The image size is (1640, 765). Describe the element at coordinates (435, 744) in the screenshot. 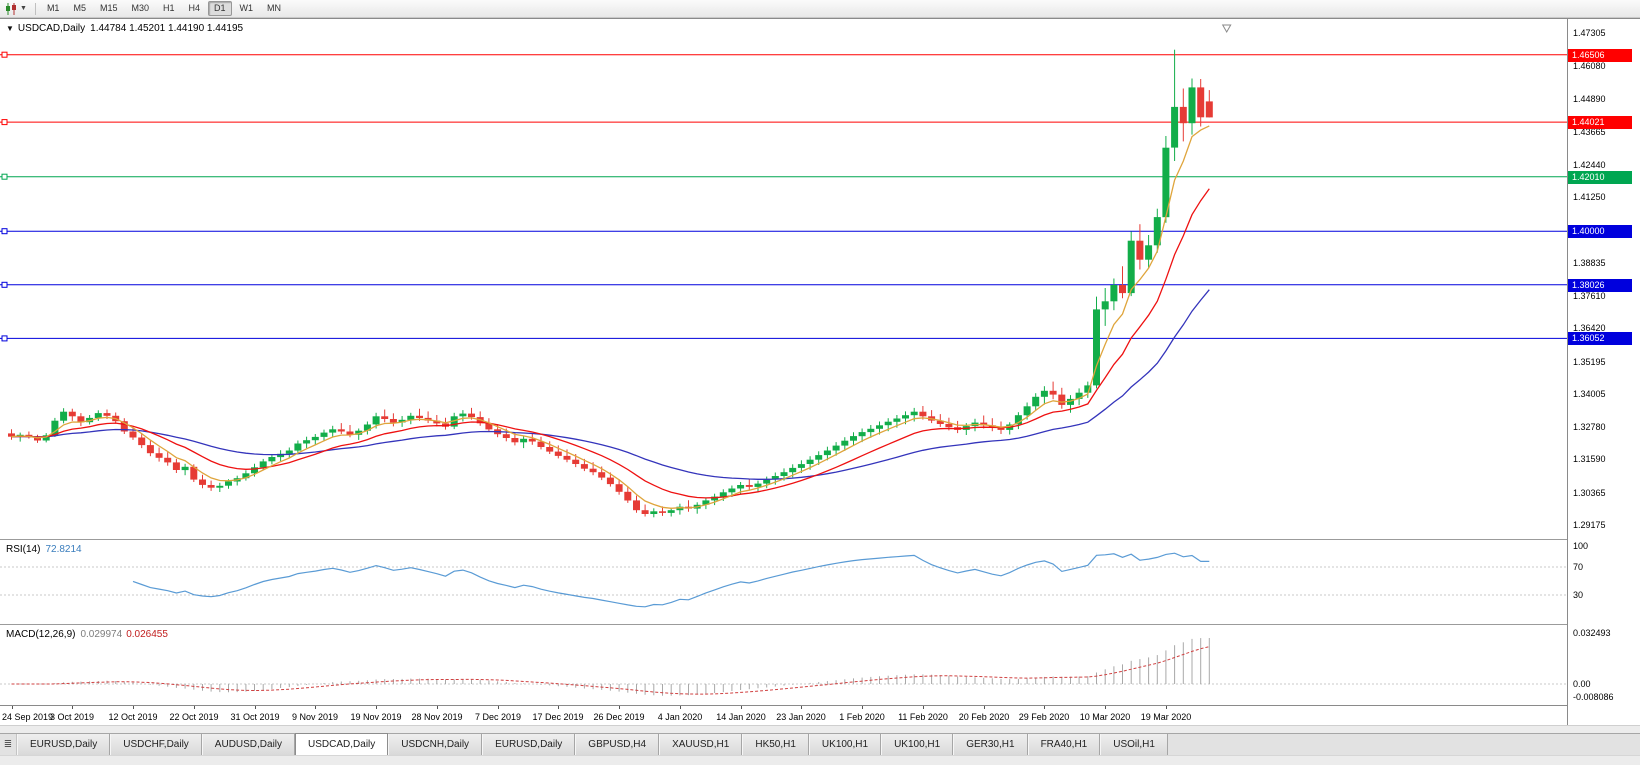

I see `chart-tab-usdcnh-daily: USDCNH,Daily` at that location.